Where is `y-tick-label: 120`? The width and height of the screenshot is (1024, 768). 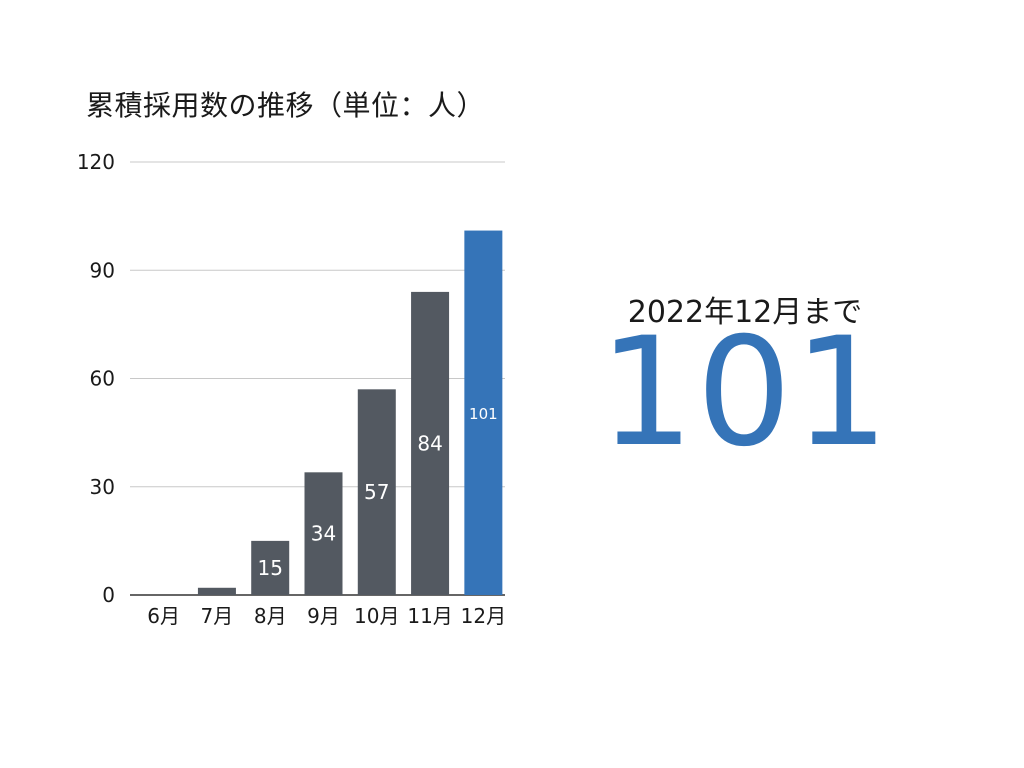
y-tick-label: 120 is located at coordinates (96, 162).